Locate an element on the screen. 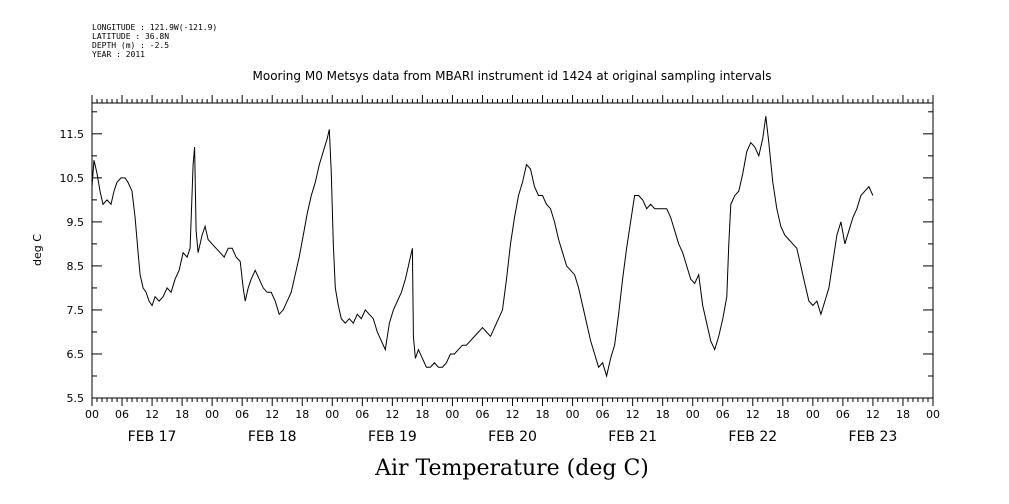 The height and width of the screenshot is (504, 1009). y-tick-label: 11.5 is located at coordinates (72, 134).